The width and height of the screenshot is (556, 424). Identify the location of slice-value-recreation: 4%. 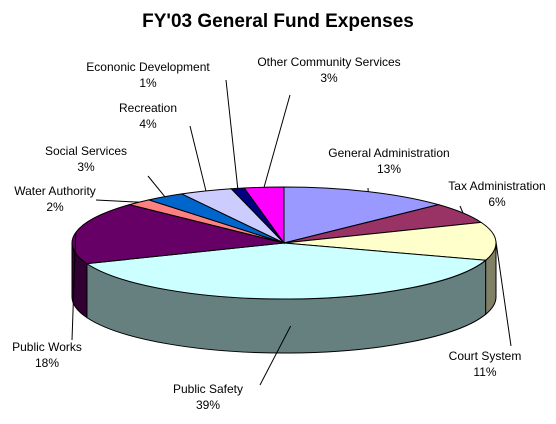
(148, 124).